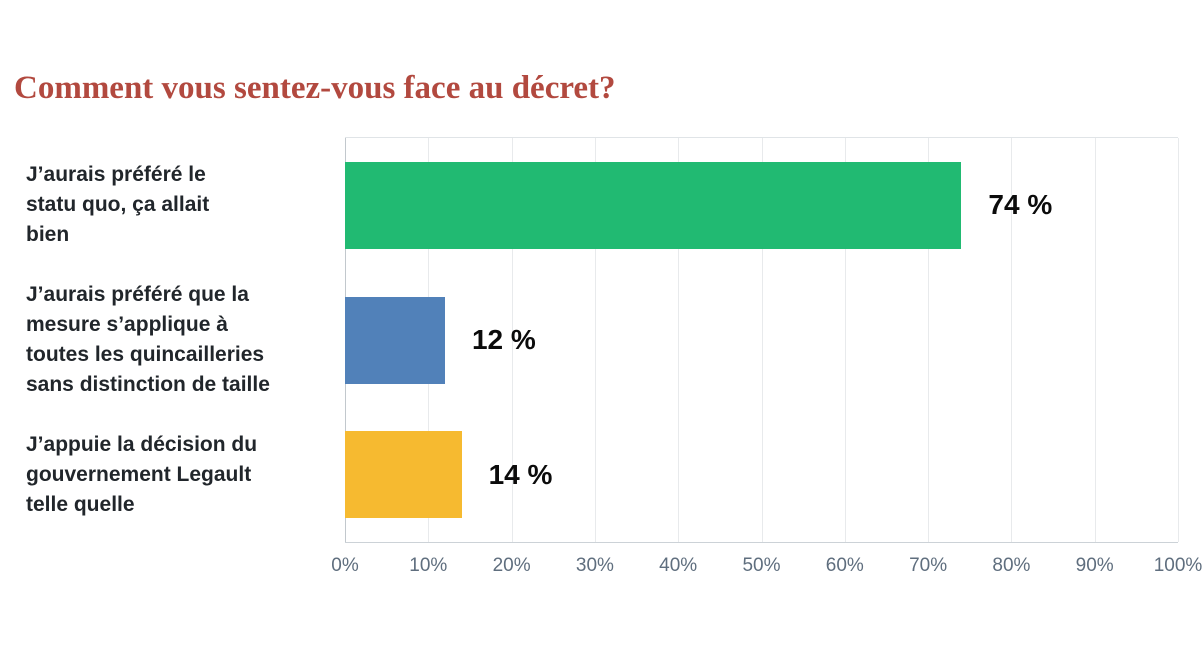 This screenshot has height=646, width=1202. What do you see at coordinates (1095, 340) in the screenshot?
I see `gridline-90%` at bounding box center [1095, 340].